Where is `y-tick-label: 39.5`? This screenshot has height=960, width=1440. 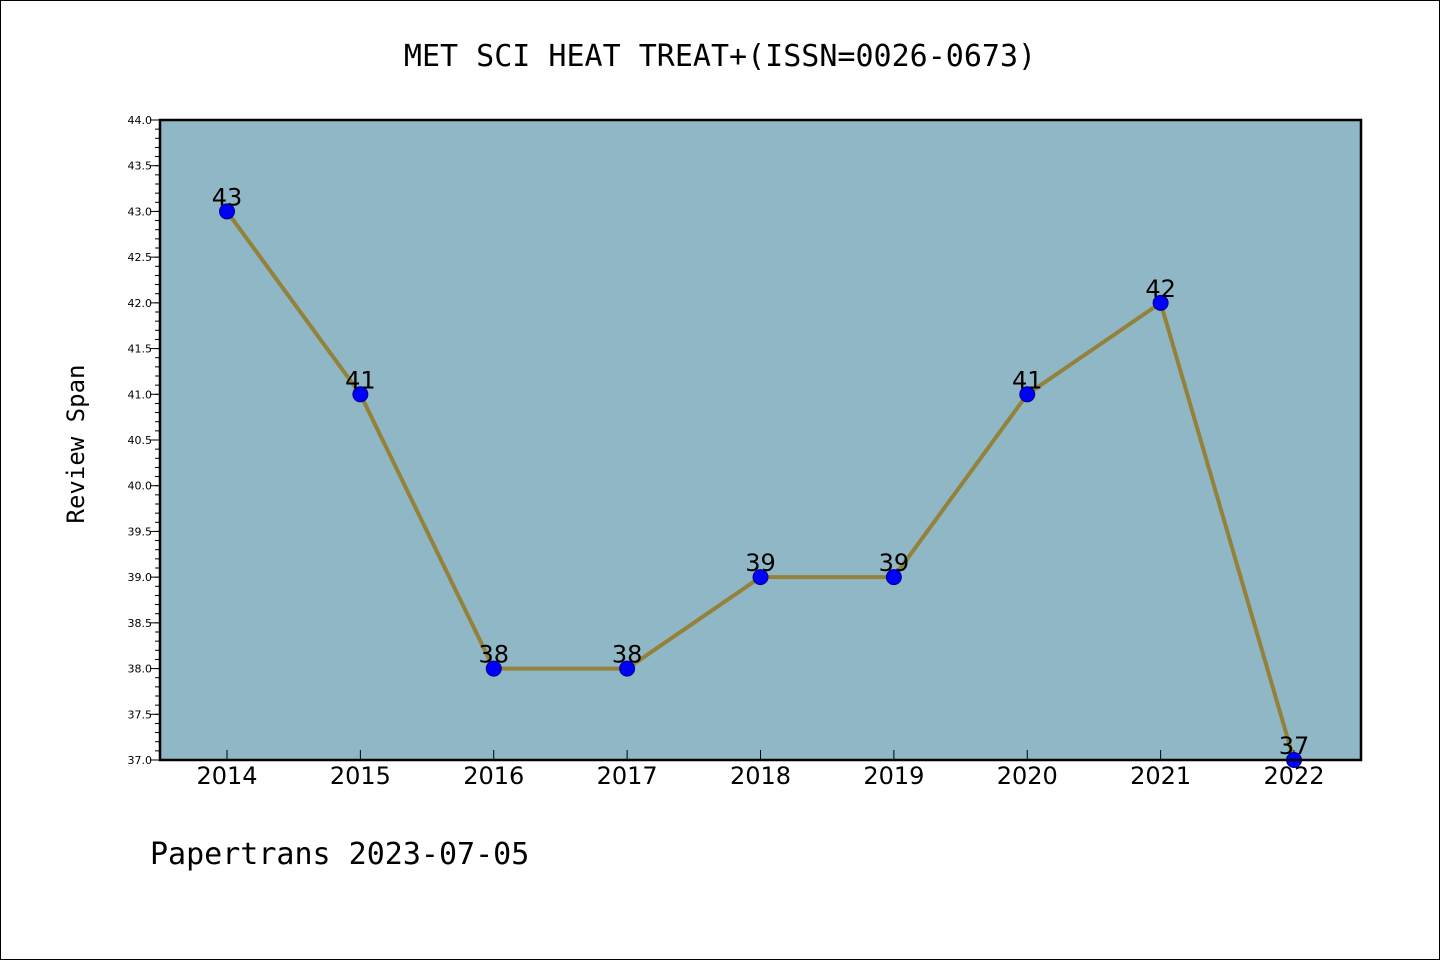 y-tick-label: 39.5 is located at coordinates (140, 531).